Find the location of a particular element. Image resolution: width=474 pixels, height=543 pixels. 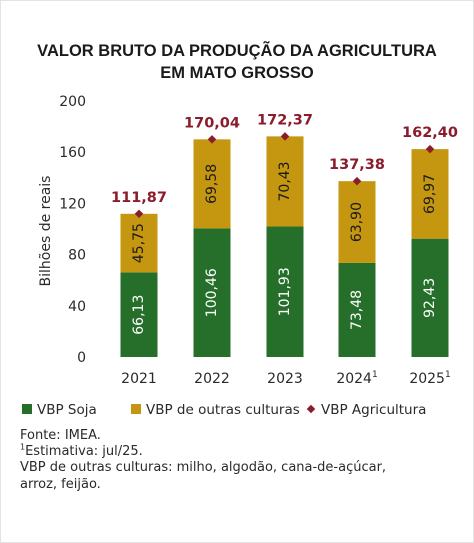

legend-item-soja-label: VBP Soja is located at coordinates (67, 410).